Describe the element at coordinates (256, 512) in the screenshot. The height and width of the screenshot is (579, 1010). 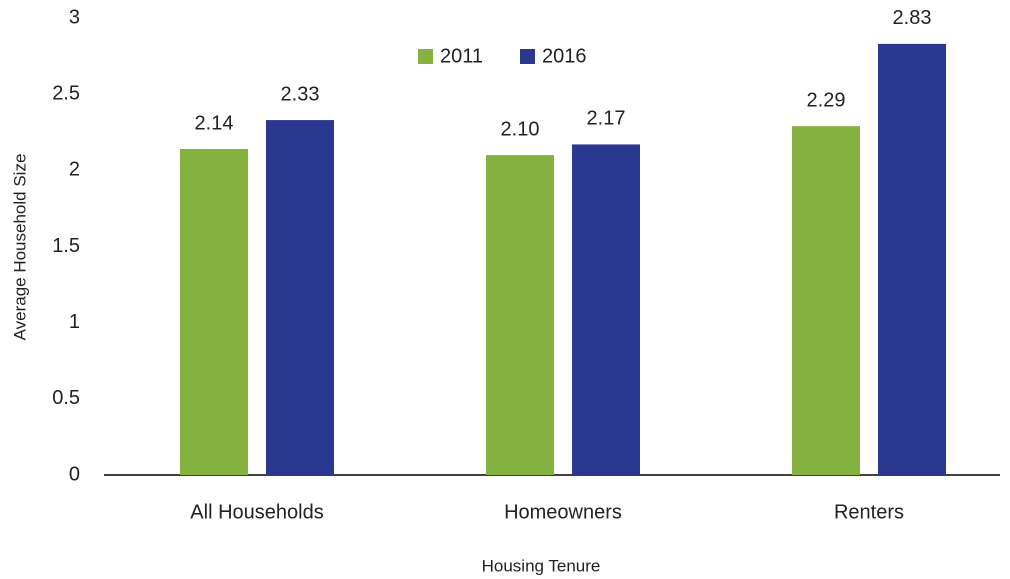
I see `x-tick-label: All Households` at that location.